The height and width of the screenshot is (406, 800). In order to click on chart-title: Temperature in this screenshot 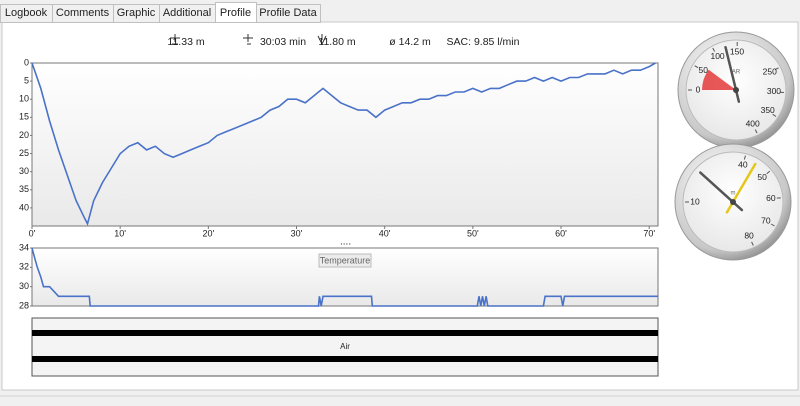, I will do `click(345, 260)`.